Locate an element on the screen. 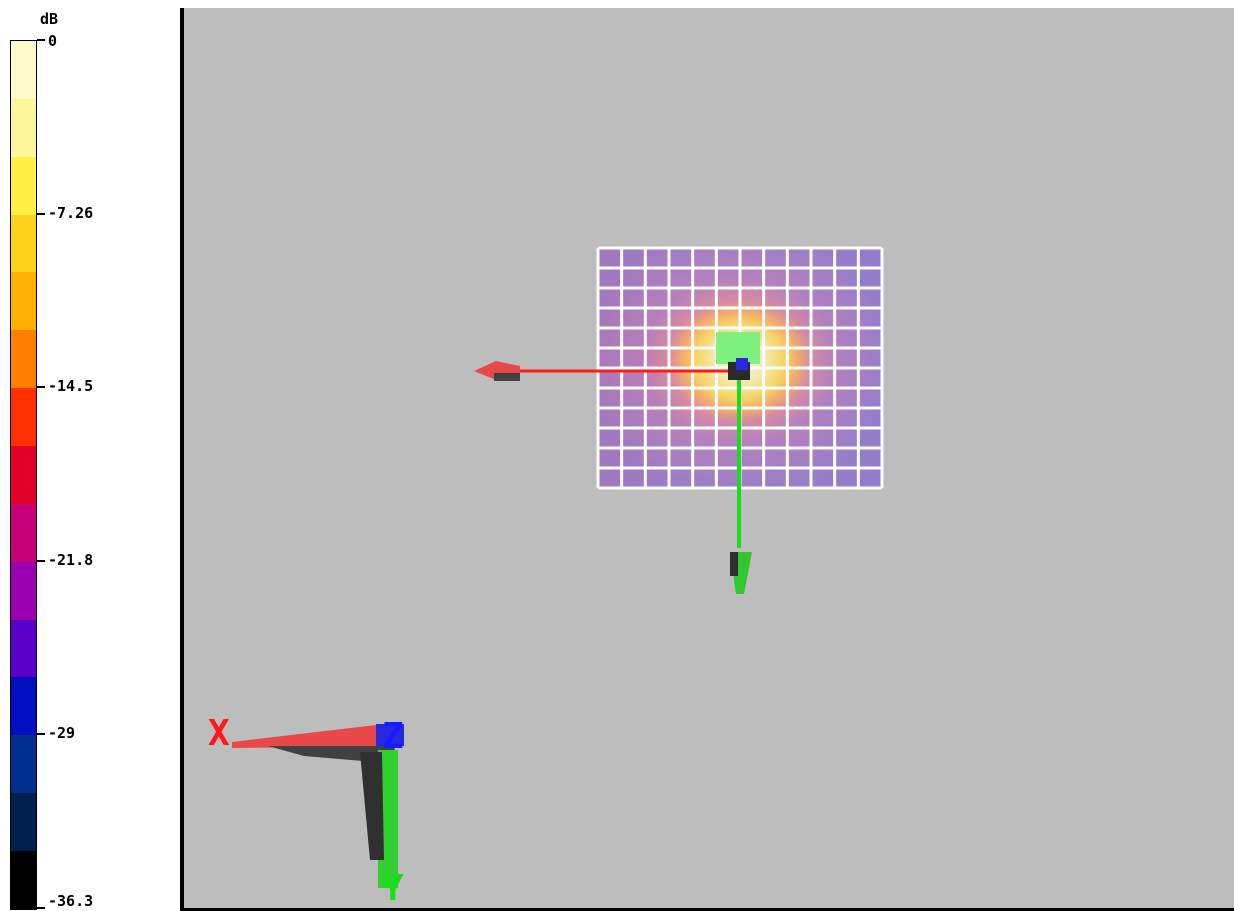 This screenshot has width=1234, height=911. colorbar-tick-label: -14.5 is located at coordinates (71, 386).